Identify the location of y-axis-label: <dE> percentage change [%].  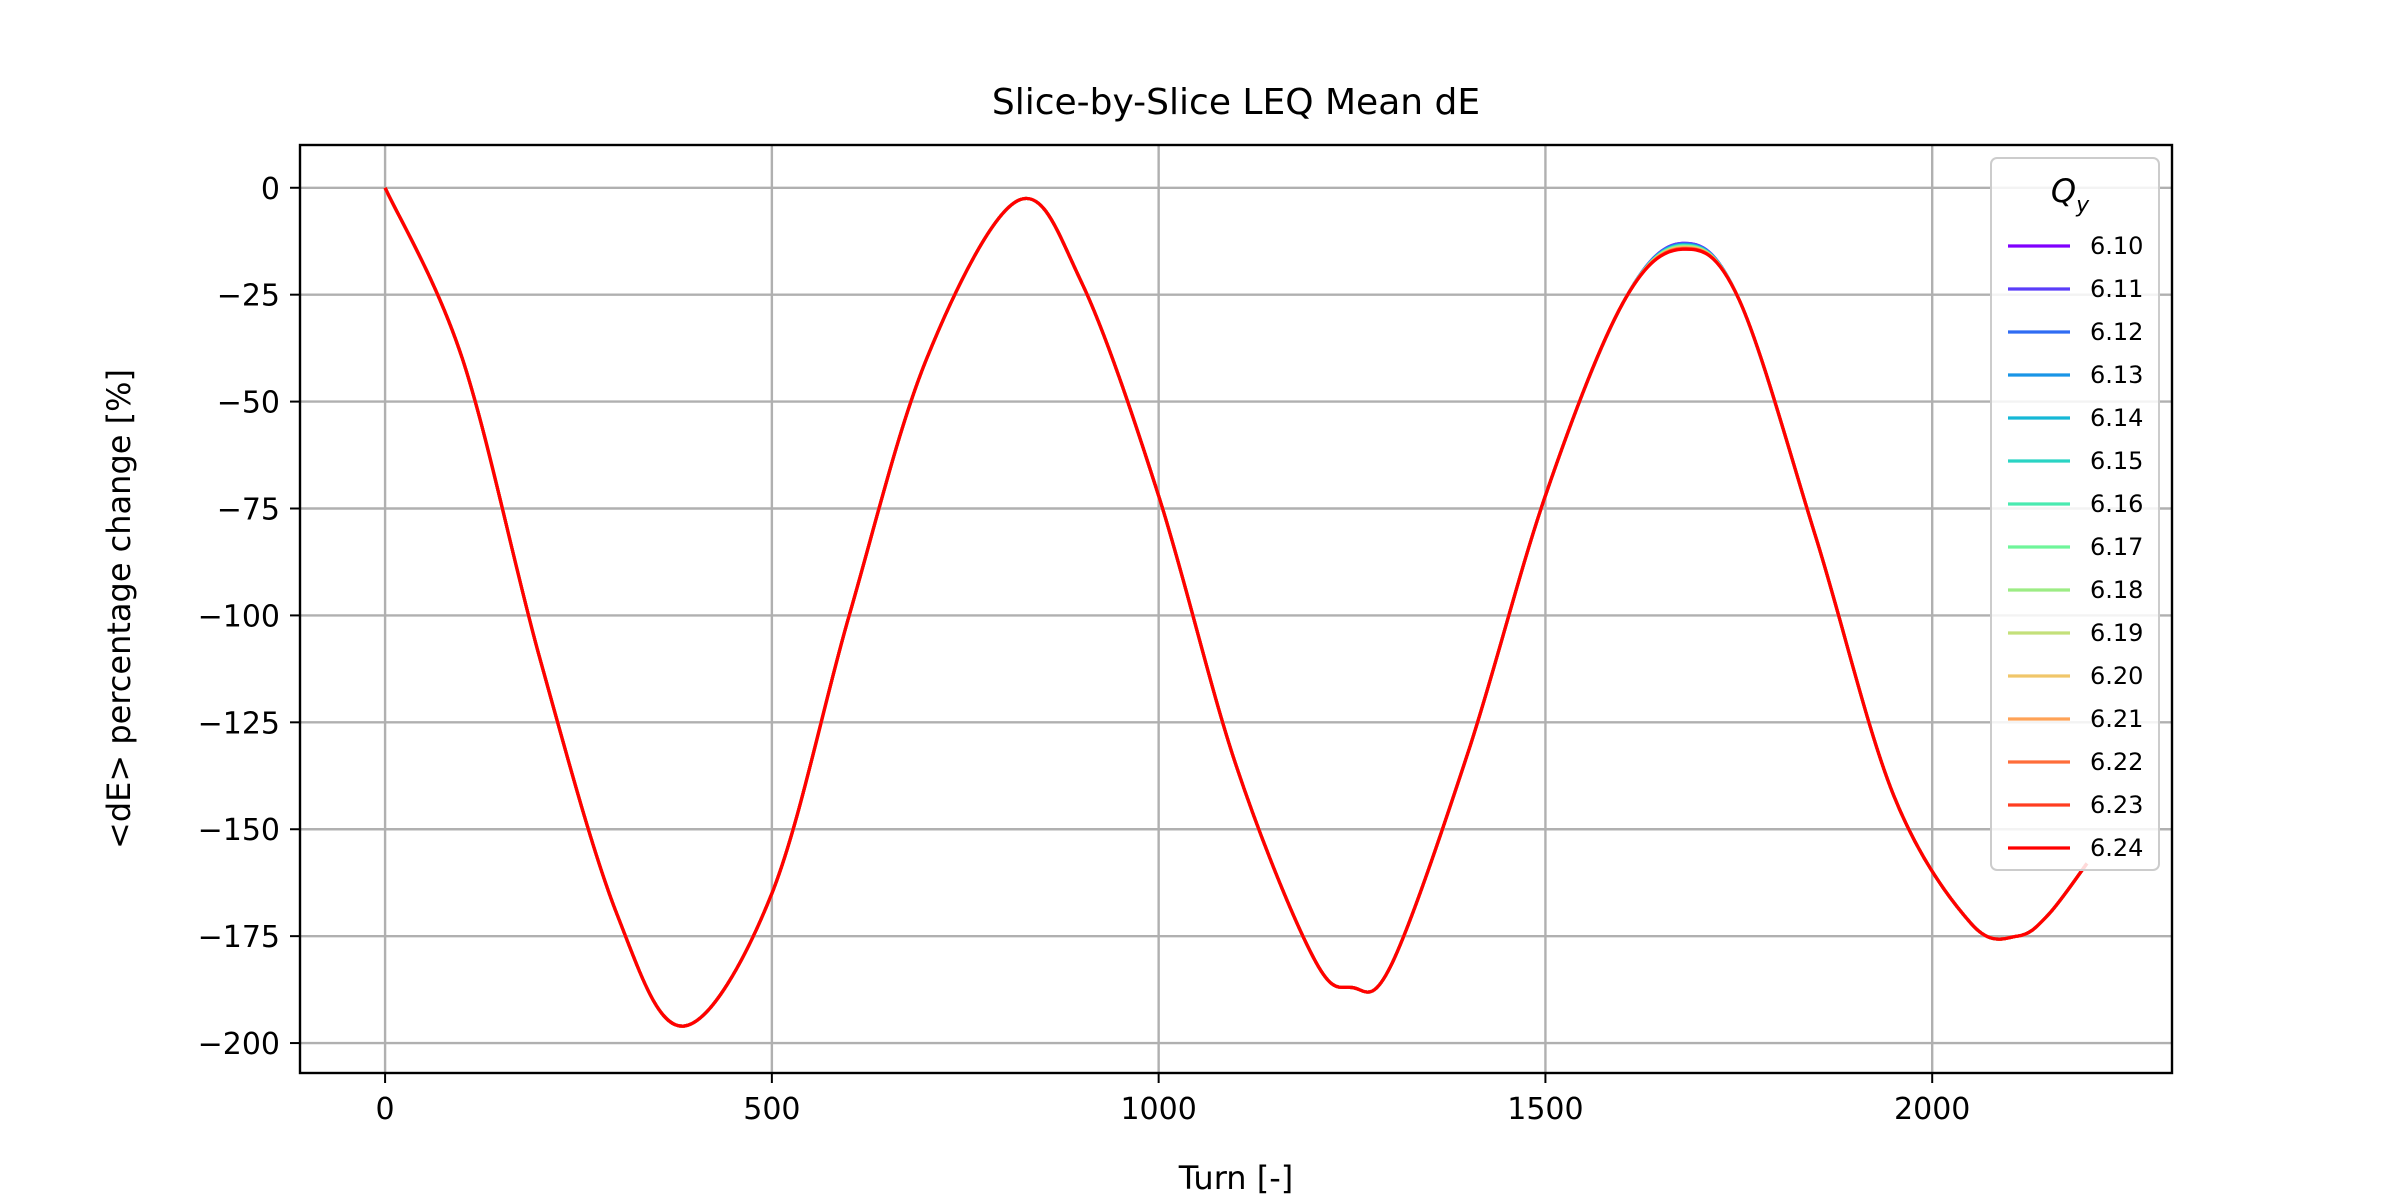
(119, 609).